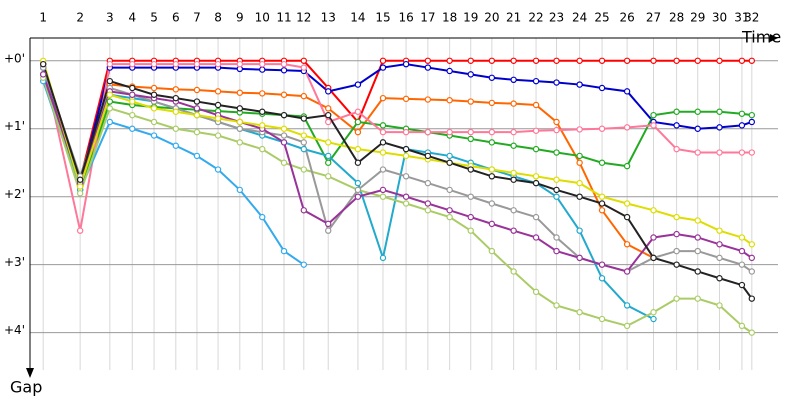 This screenshot has width=800, height=400. What do you see at coordinates (328, 18) in the screenshot?
I see `x-tick-label: 13` at bounding box center [328, 18].